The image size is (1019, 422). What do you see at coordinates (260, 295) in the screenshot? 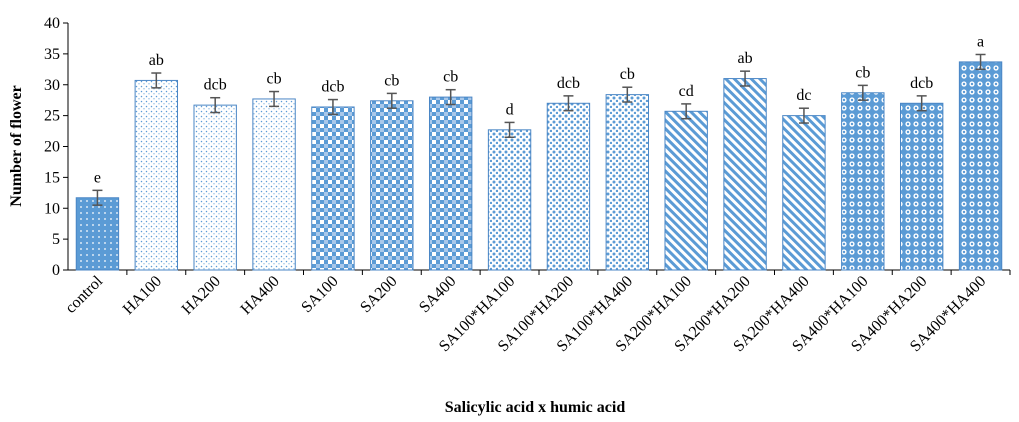
I see `x-tick-label: HA400` at bounding box center [260, 295].